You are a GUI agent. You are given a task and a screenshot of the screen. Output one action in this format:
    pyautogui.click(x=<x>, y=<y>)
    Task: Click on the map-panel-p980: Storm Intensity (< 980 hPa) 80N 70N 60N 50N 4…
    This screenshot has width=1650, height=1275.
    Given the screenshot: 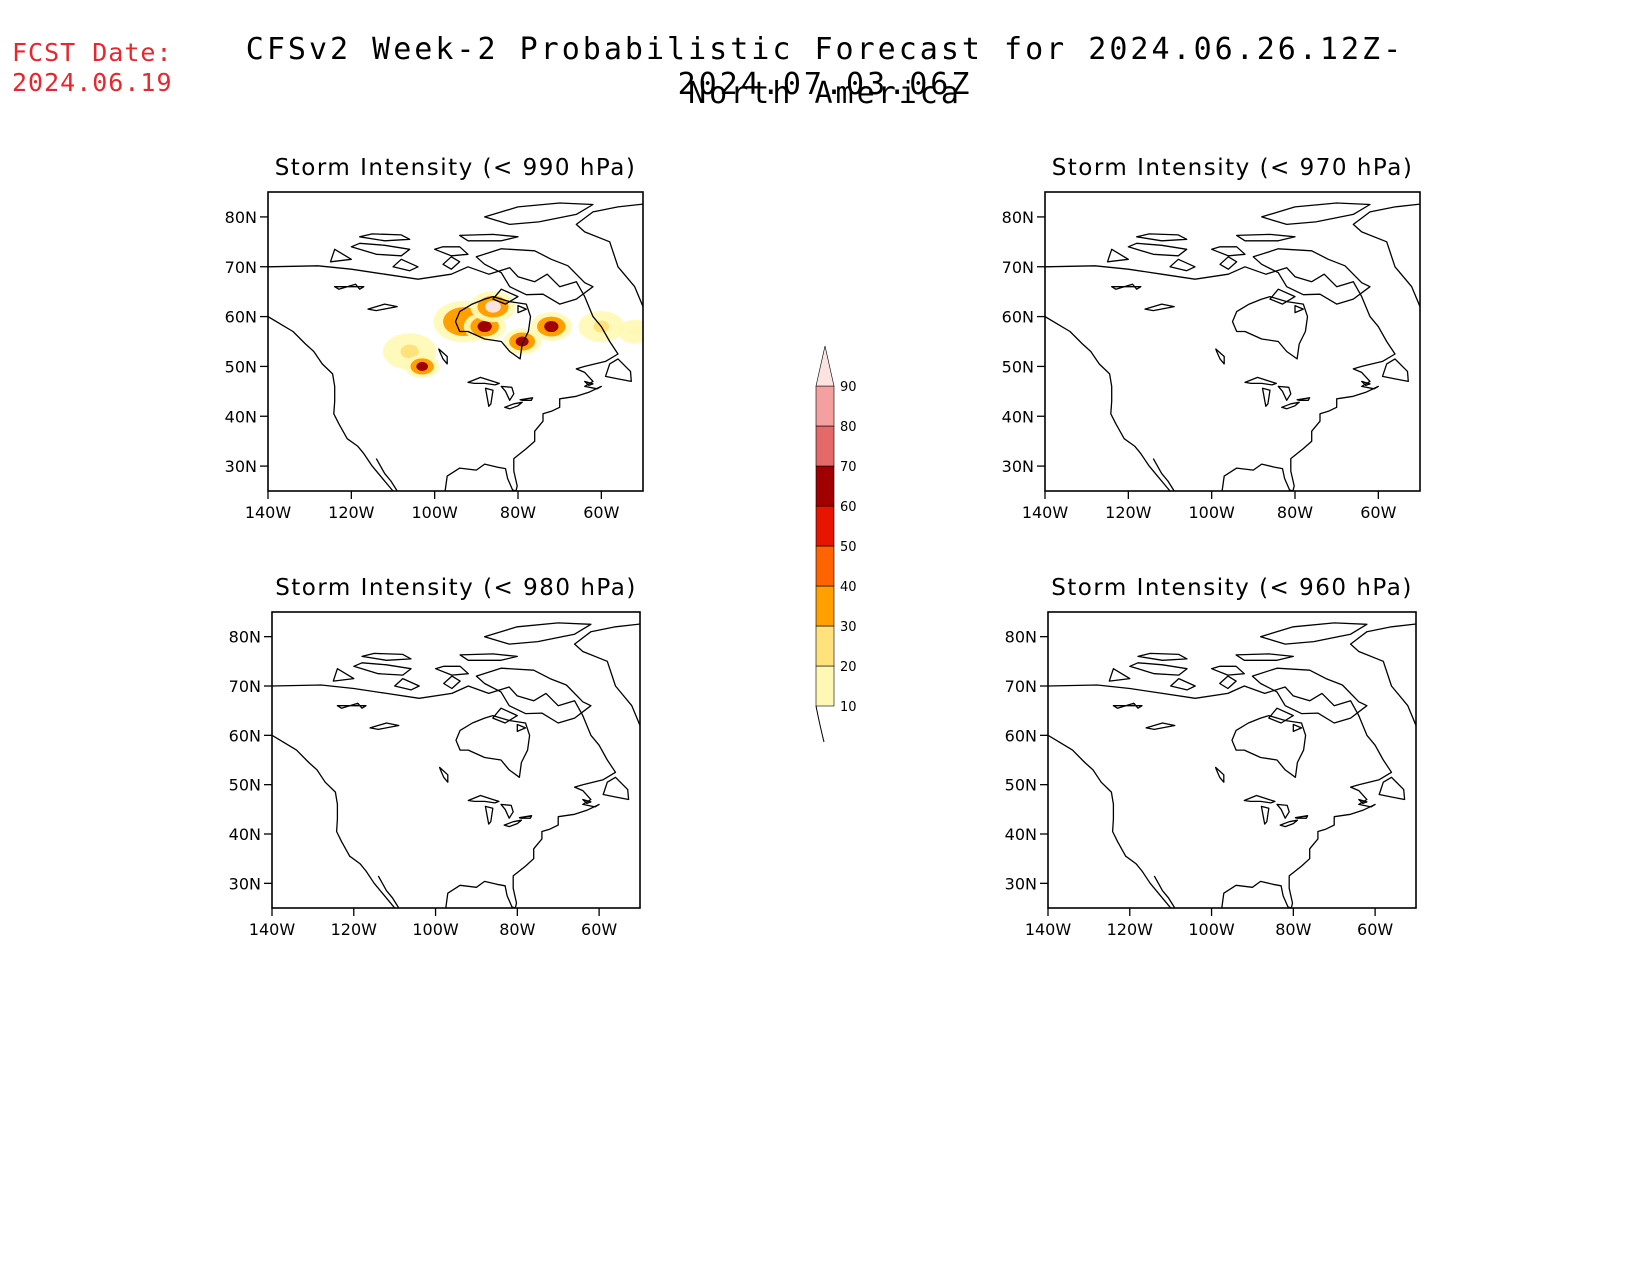 What is the action you would take?
    pyautogui.click(x=435, y=757)
    